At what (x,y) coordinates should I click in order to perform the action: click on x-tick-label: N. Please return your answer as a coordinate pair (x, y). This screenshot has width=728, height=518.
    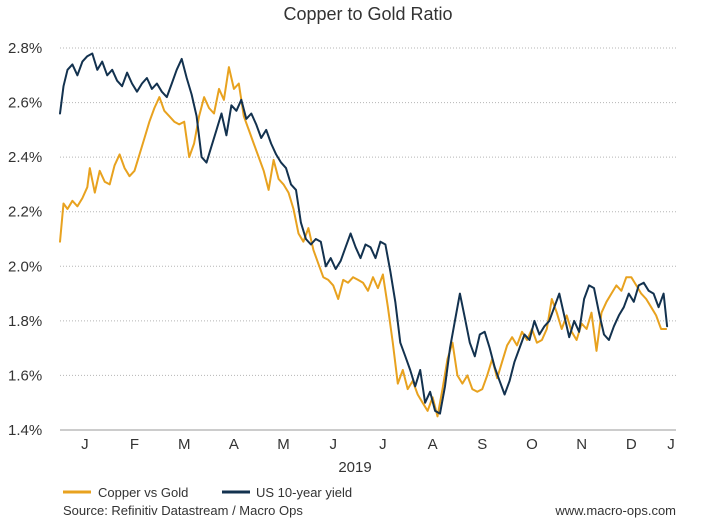
    Looking at the image, I should click on (581, 444).